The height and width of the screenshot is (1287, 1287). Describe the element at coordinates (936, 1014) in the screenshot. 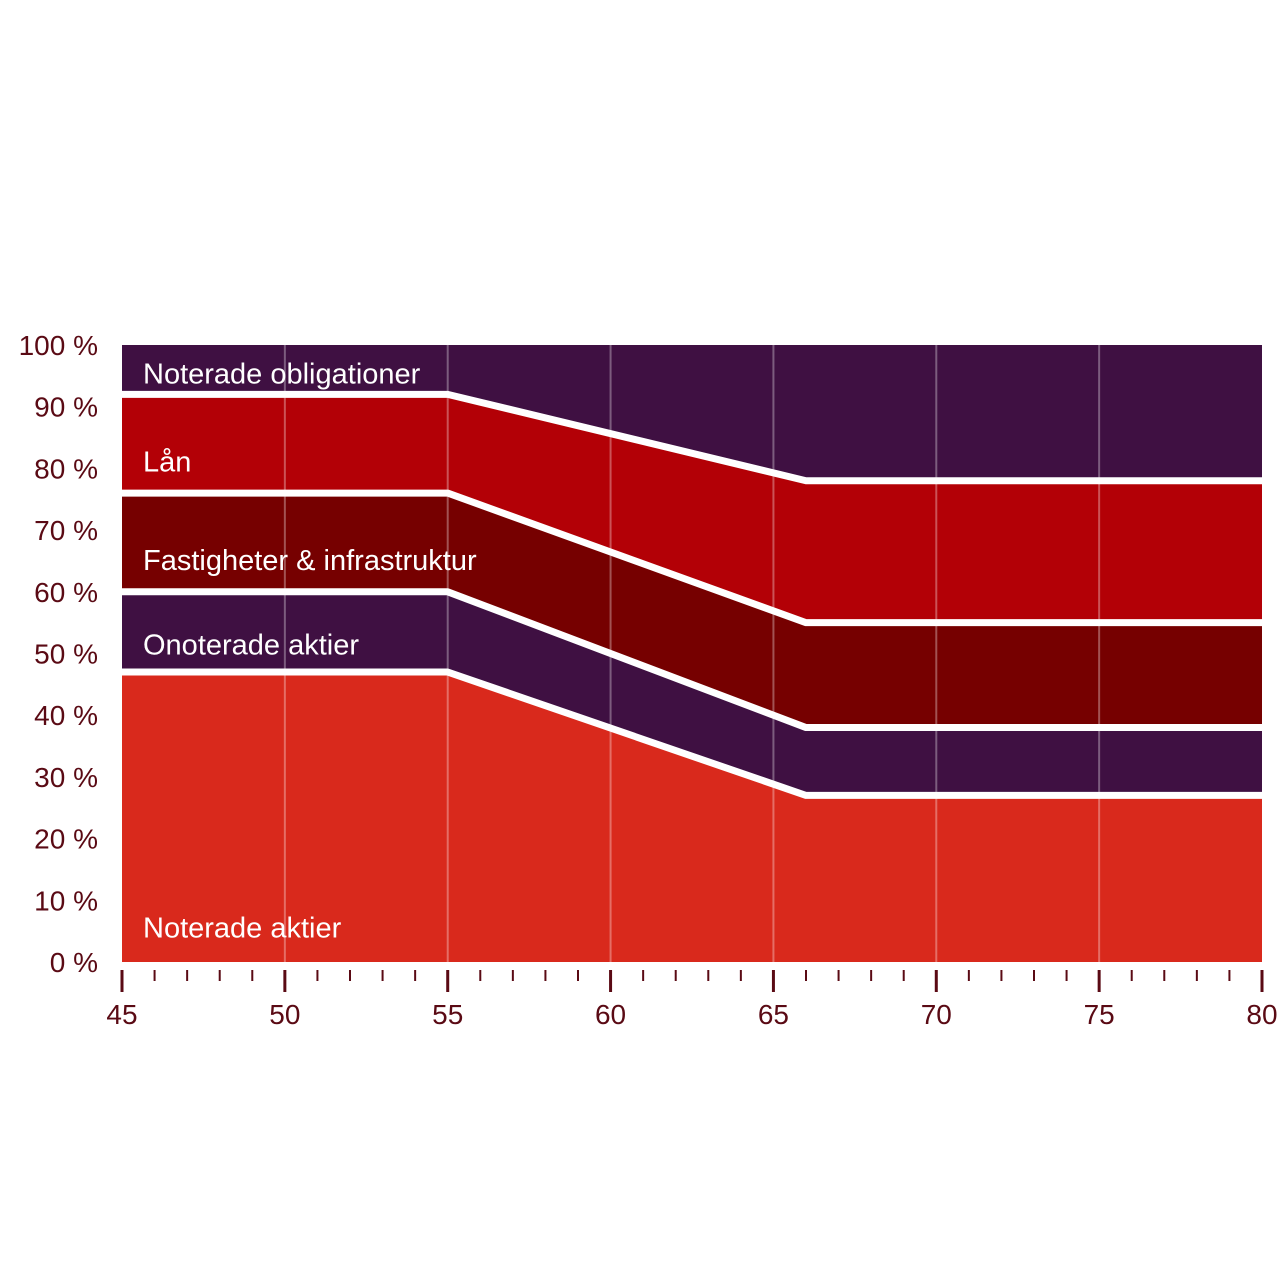

I see `x-tick-label-70: 70` at that location.